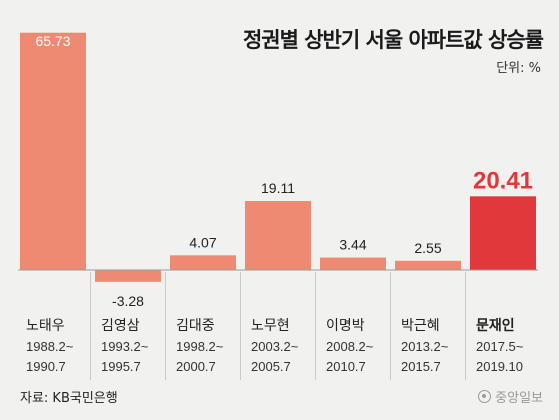 The width and height of the screenshot is (559, 420). What do you see at coordinates (518, 68) in the screenshot?
I see `unit-label: 단위: %` at bounding box center [518, 68].